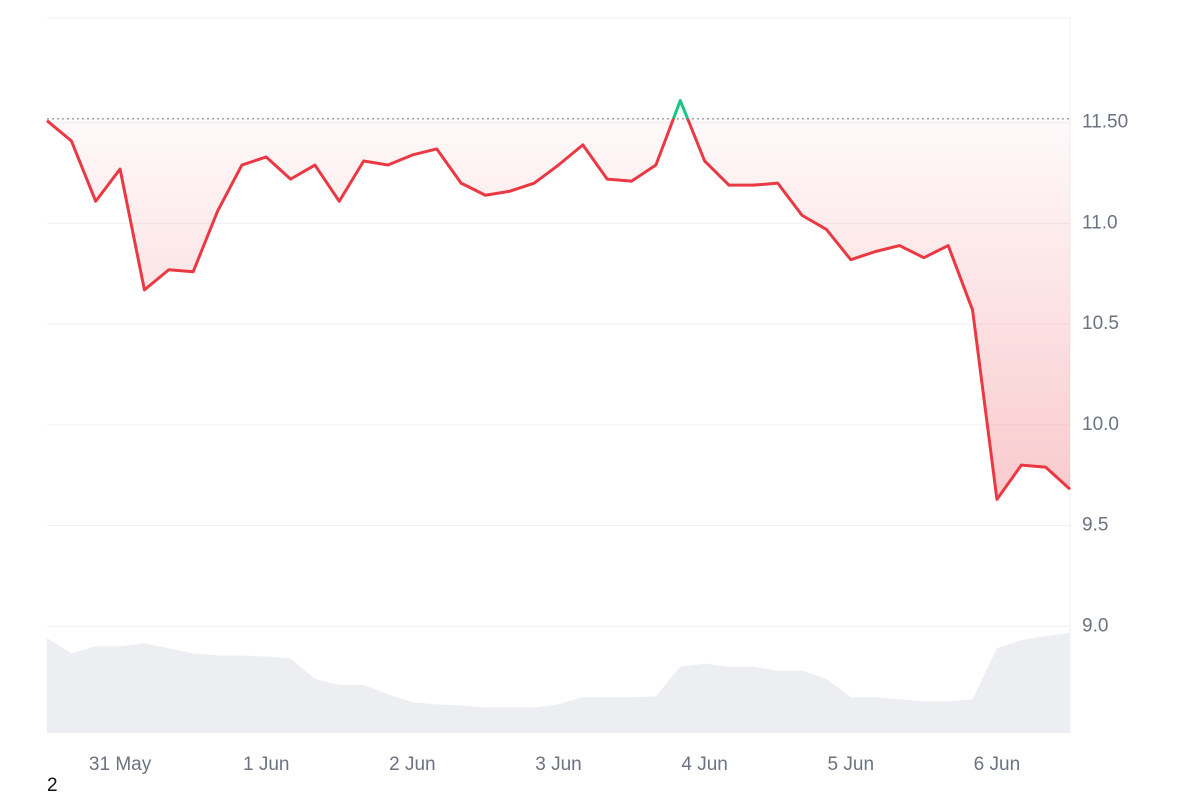 The width and height of the screenshot is (1200, 800). Describe the element at coordinates (704, 764) in the screenshot. I see `x-tick-label: 4 Jun` at that location.